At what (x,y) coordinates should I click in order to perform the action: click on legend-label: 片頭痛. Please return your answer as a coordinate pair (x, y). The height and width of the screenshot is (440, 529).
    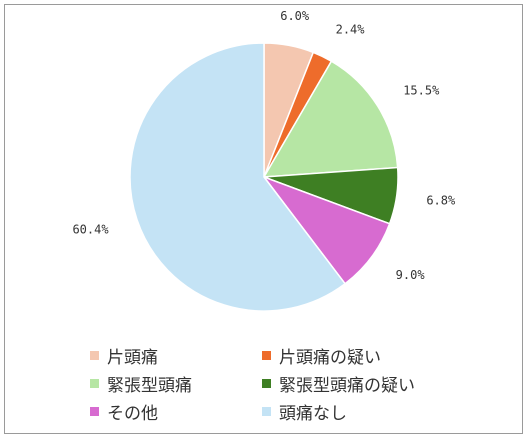
    Looking at the image, I should click on (132, 357).